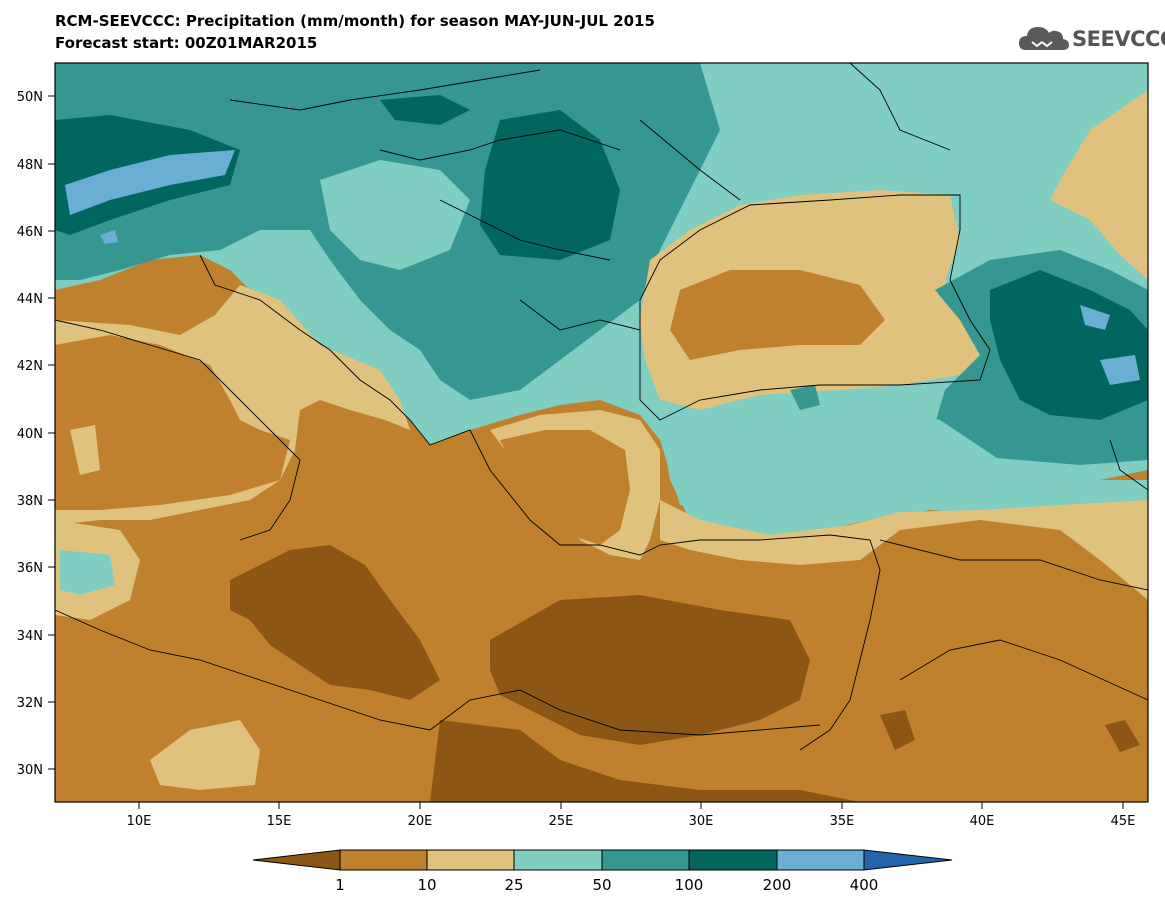  I want to click on lat-label: 40N, so click(30, 434).